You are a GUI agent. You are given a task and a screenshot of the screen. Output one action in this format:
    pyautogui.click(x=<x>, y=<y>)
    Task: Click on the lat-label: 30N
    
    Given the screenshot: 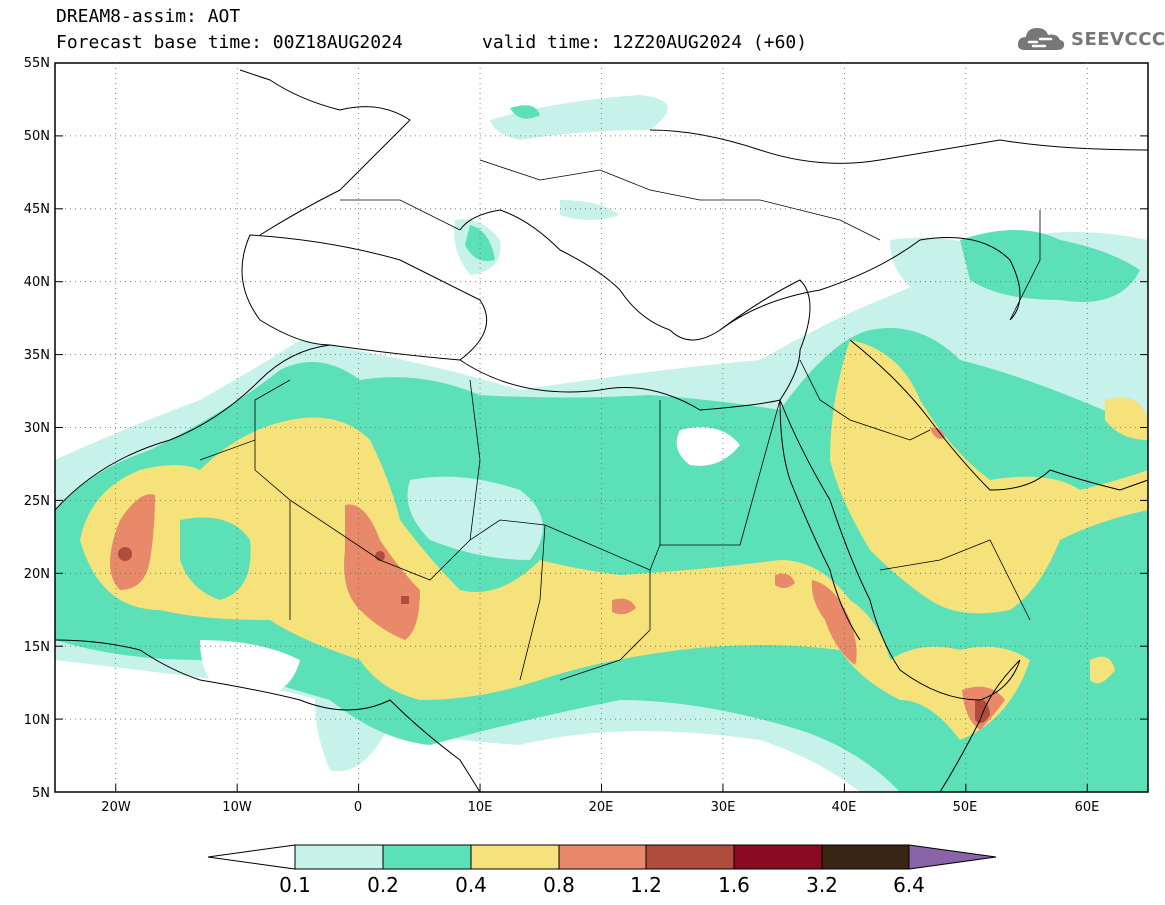 What is the action you would take?
    pyautogui.click(x=37, y=428)
    